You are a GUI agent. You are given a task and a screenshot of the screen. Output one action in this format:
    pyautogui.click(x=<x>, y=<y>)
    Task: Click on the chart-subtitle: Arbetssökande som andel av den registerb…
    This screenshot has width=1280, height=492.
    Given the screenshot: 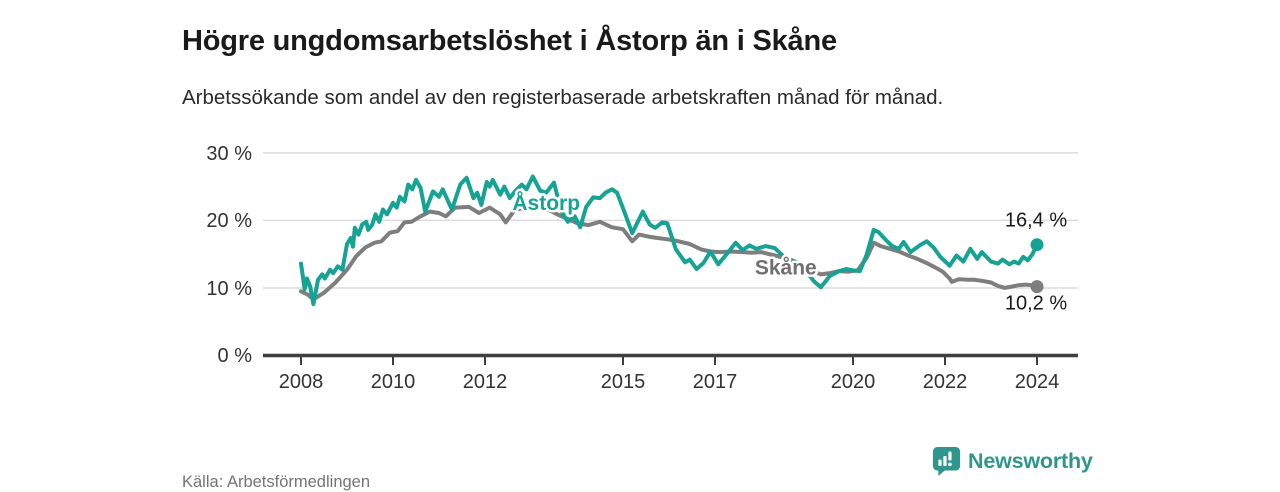 What is the action you would take?
    pyautogui.click(x=563, y=97)
    